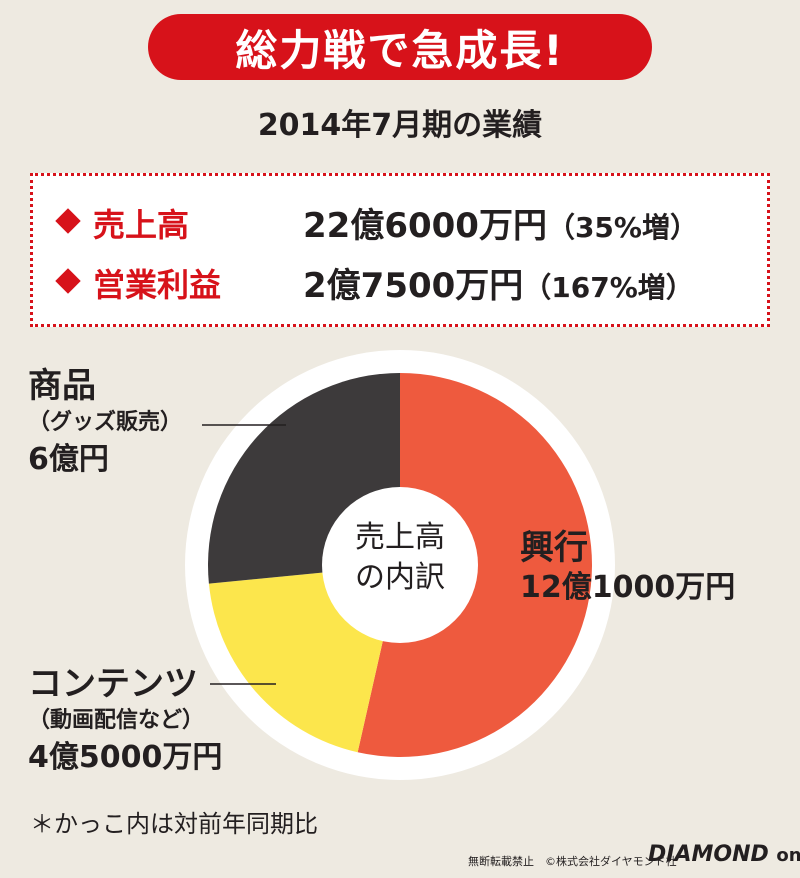  Describe the element at coordinates (413, 286) in the screenshot. I see `summary-amount: 2億7500万円` at that location.